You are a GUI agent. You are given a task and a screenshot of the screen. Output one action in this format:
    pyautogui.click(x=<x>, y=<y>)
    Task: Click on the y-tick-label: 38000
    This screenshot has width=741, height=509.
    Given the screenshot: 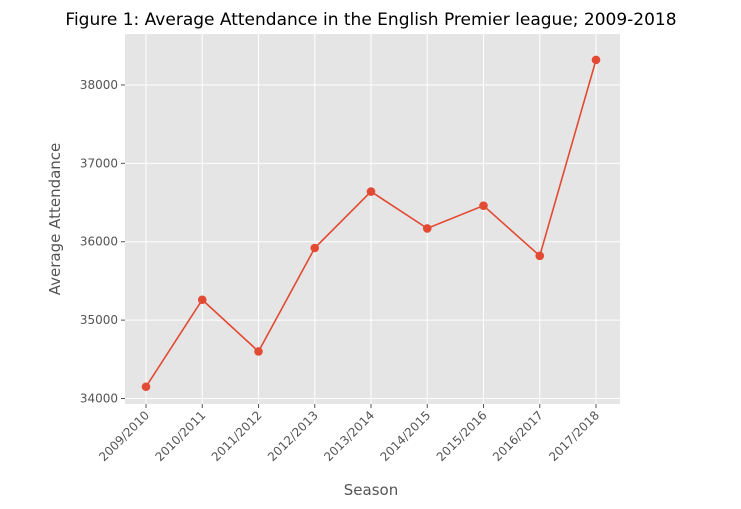 What is the action you would take?
    pyautogui.click(x=99, y=85)
    